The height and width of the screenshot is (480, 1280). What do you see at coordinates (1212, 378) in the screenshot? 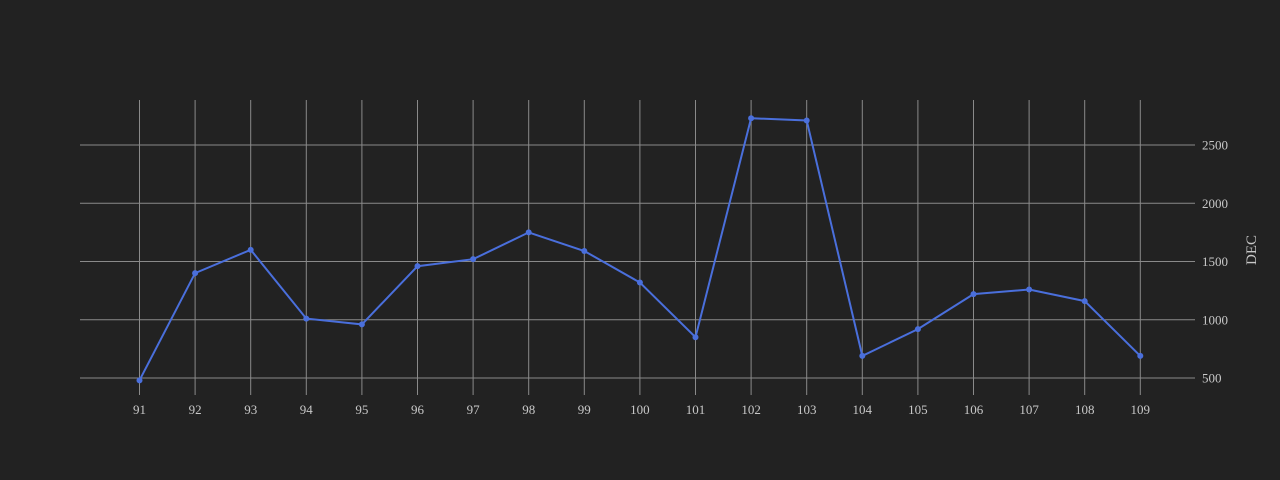
I see `y-tick-label: 500` at bounding box center [1212, 378].